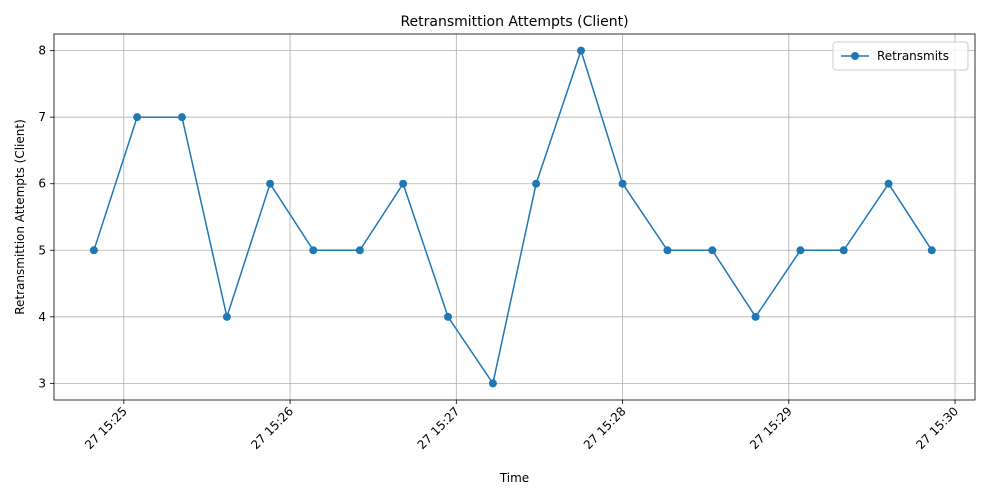 This screenshot has width=1000, height=500. I want to click on x-tick-label: 27 15:28, so click(605, 428).